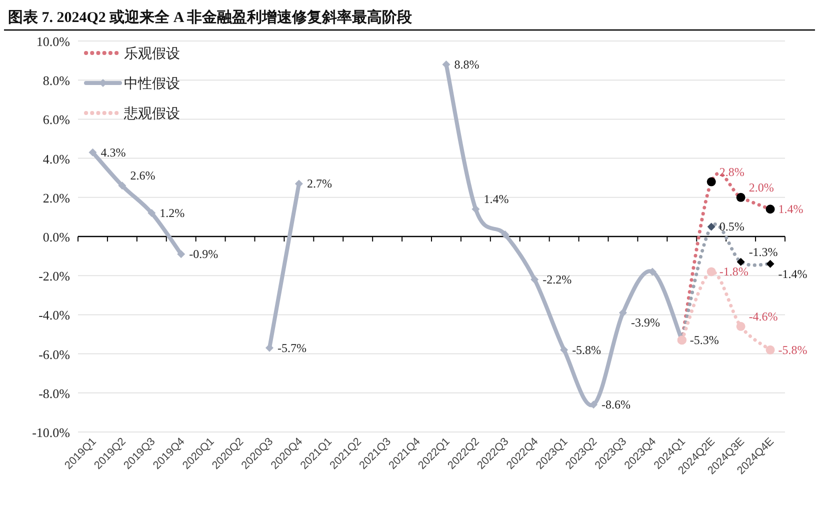 The width and height of the screenshot is (819, 527). Describe the element at coordinates (211, 17) in the screenshot. I see `chart-title: 图表 7. 2024Q2 或迎来全 A 非金融盈利增速修复斜率最高阶段` at that location.